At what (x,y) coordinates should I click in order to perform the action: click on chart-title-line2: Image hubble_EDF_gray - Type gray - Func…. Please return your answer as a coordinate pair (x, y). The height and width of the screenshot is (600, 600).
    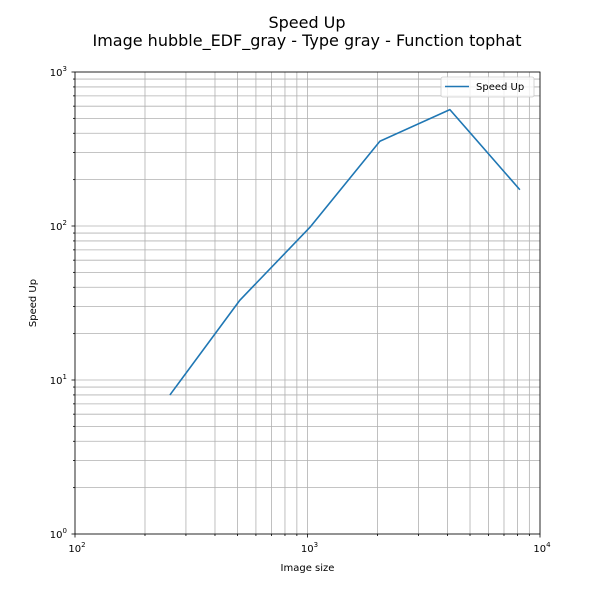
    Looking at the image, I should click on (306, 41).